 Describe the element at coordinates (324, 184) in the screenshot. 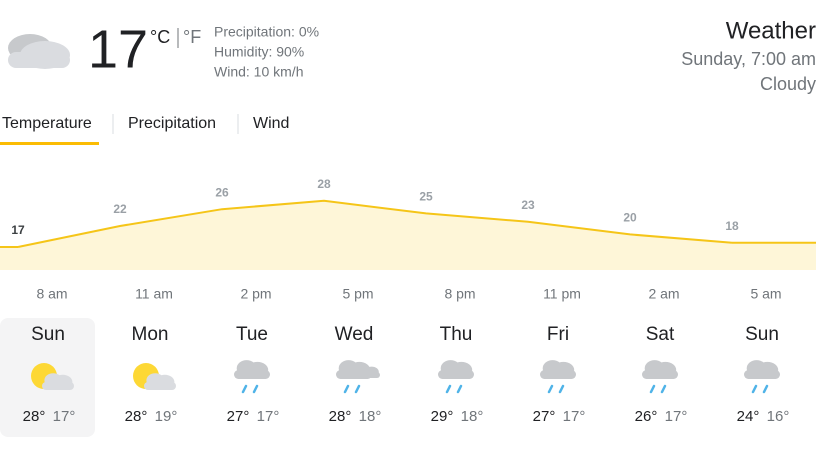

I see `value-label: 28` at that location.